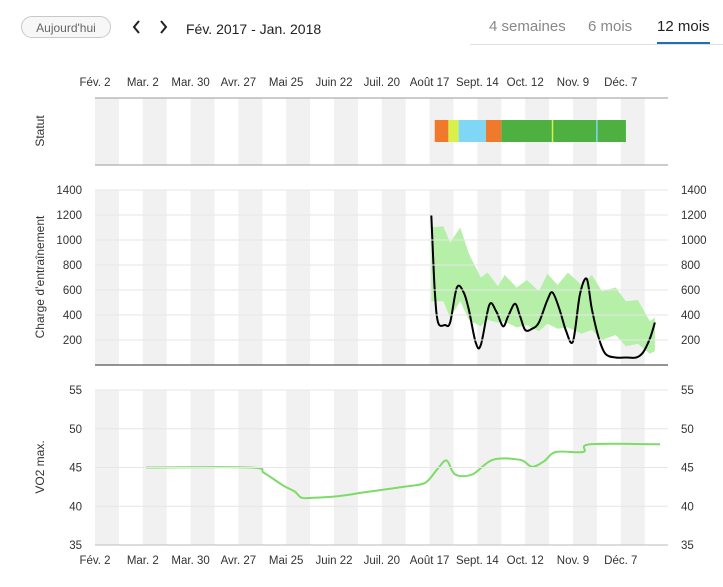 Image resolution: width=723 pixels, height=587 pixels. Describe the element at coordinates (72, 316) in the screenshot. I see `load-ytick-left: 400` at that location.